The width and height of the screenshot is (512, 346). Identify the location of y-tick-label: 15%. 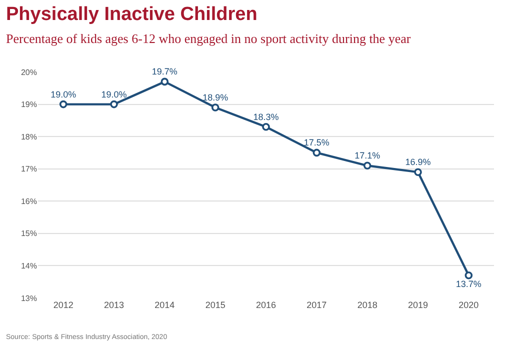
(28, 233).